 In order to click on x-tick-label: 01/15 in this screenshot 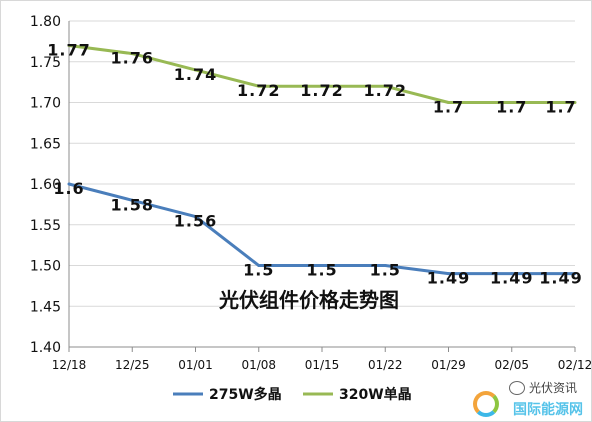, I will do `click(322, 365)`.